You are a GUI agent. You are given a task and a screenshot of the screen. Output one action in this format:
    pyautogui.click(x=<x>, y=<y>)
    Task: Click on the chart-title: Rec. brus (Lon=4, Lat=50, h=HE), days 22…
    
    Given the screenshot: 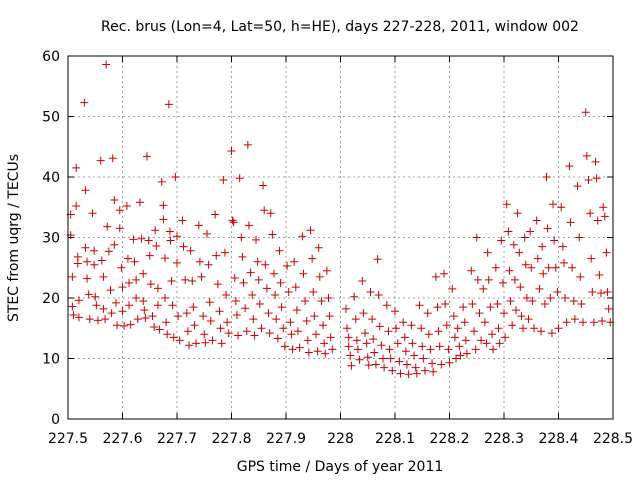 What is the action you would take?
    pyautogui.click(x=340, y=27)
    